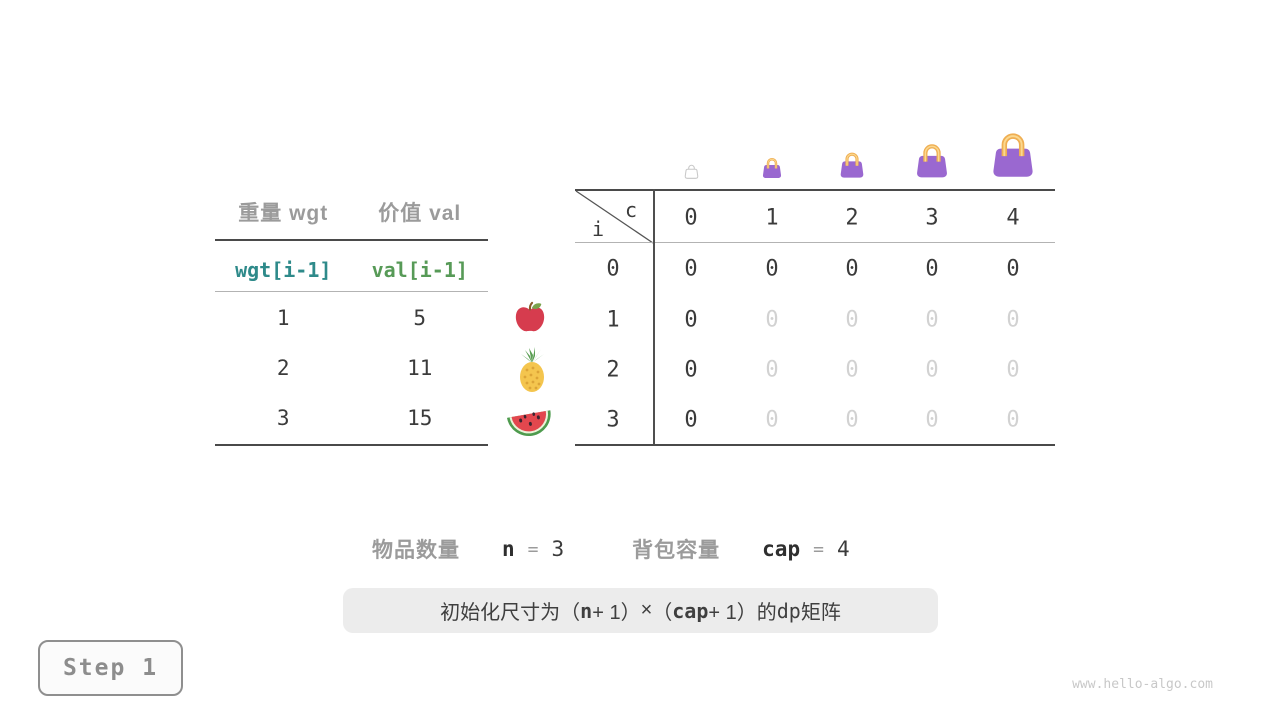 Image resolution: width=1280 pixels, height=720 pixels. What do you see at coordinates (283, 213) in the screenshot?
I see `weight-column-header: 重量 wgt` at bounding box center [283, 213].